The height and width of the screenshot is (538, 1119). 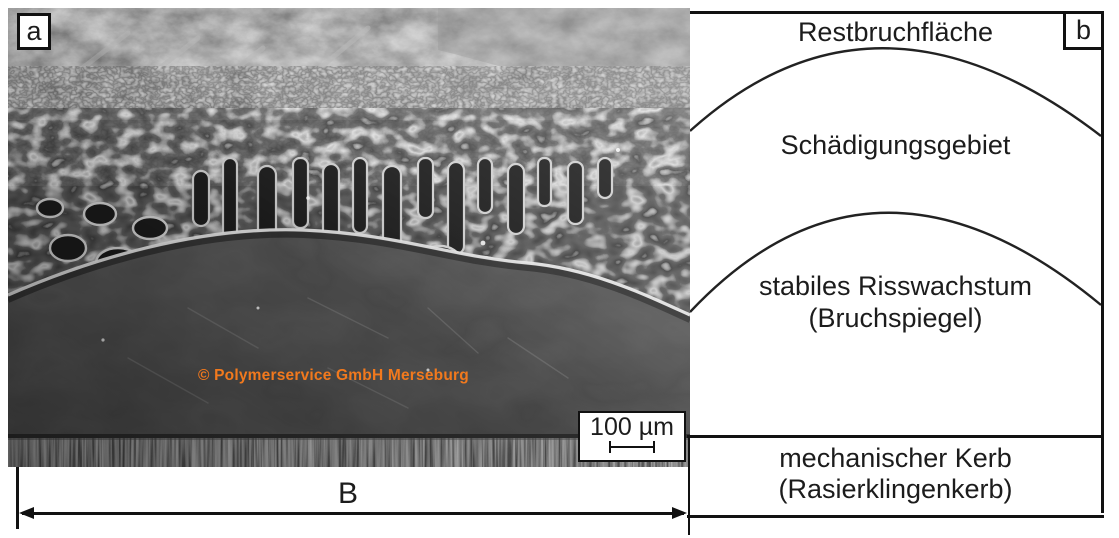 I want to click on arc-mirror-boundary, so click(x=895, y=262).